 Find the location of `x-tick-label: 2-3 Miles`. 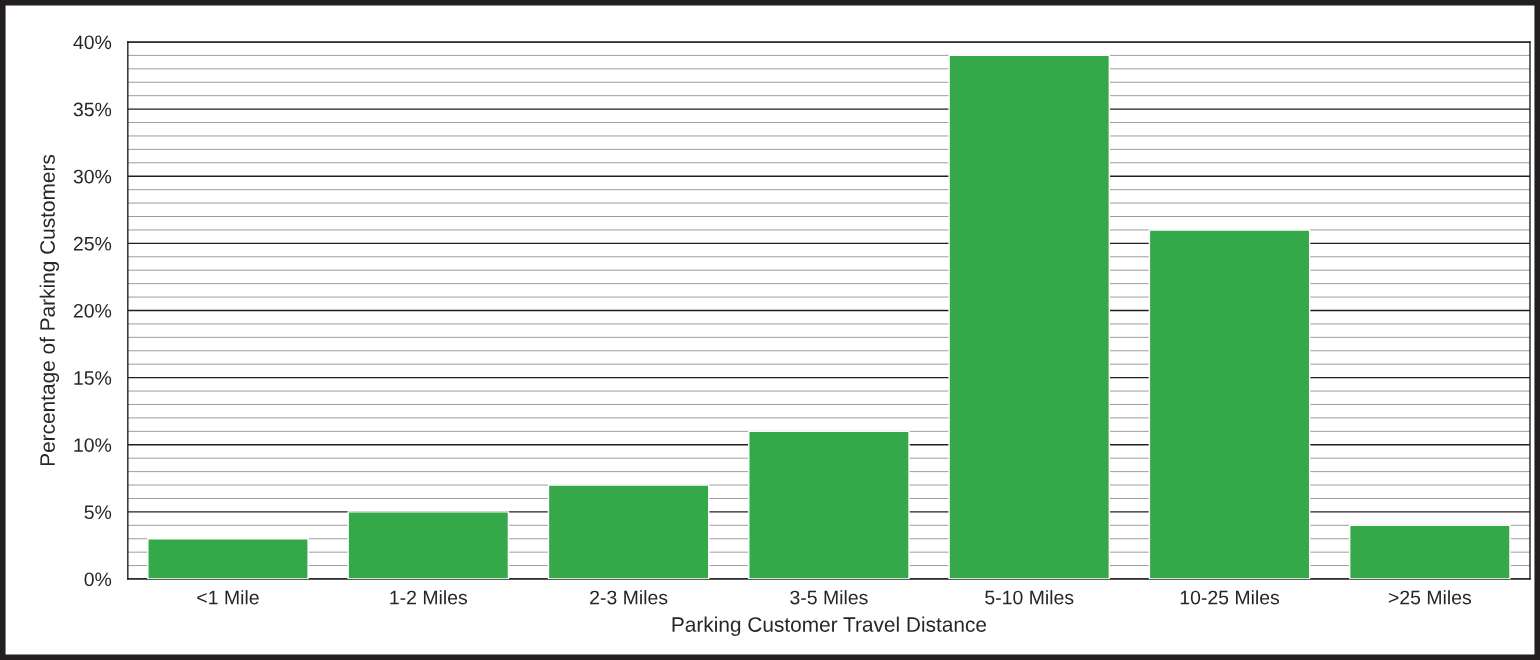

x-tick-label: 2-3 Miles is located at coordinates (629, 597).